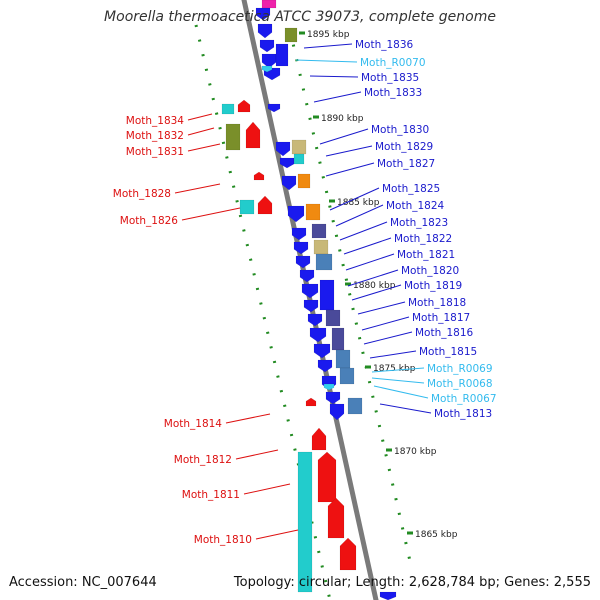  What do you see at coordinates (419, 223) in the screenshot?
I see `gene-label: Moth_1823` at bounding box center [419, 223].